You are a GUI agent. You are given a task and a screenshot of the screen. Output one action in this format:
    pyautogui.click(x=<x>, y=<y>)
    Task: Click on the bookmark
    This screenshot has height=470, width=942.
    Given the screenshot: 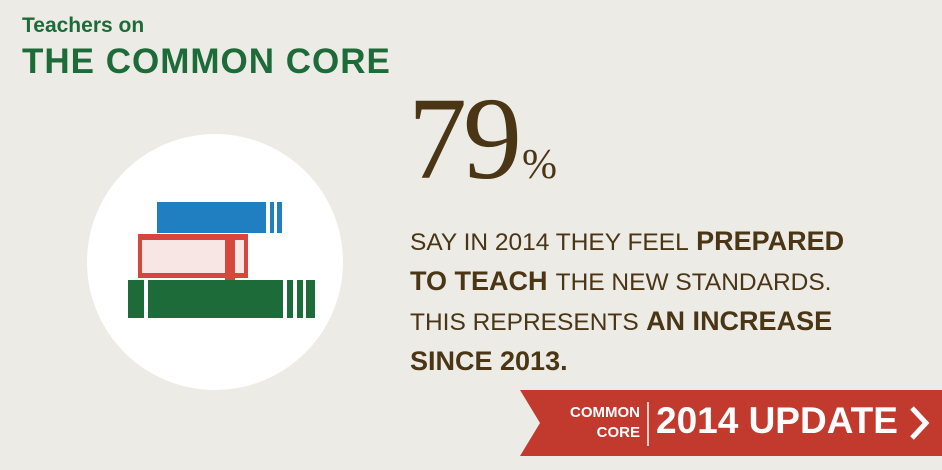 What is the action you would take?
    pyautogui.click(x=230, y=263)
    